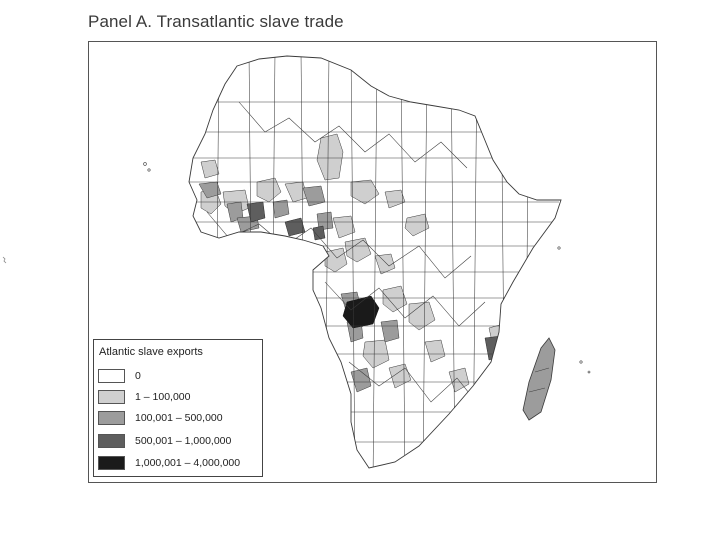 The height and width of the screenshot is (540, 720). Describe the element at coordinates (178, 377) in the screenshot. I see `legend-row: 0` at that location.